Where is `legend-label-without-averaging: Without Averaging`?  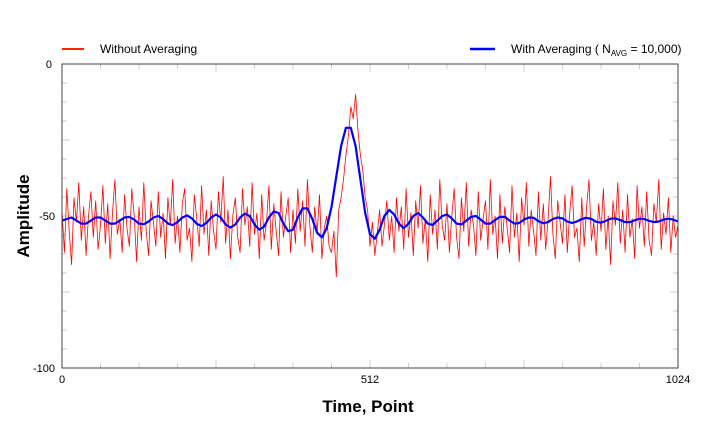
legend-label-without-averaging: Without Averaging is located at coordinates (148, 49).